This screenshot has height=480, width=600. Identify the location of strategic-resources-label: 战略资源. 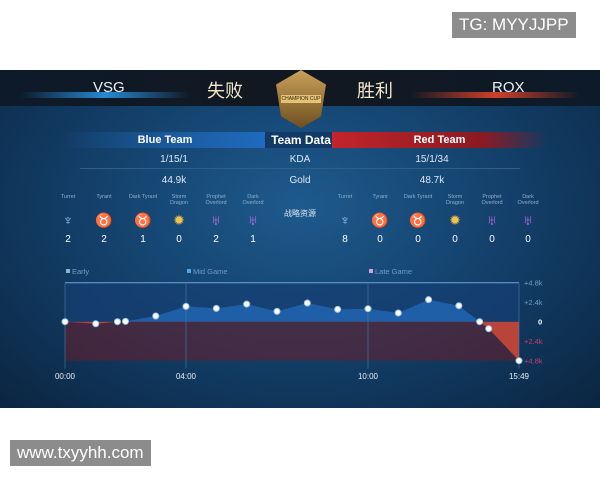
(300, 213).